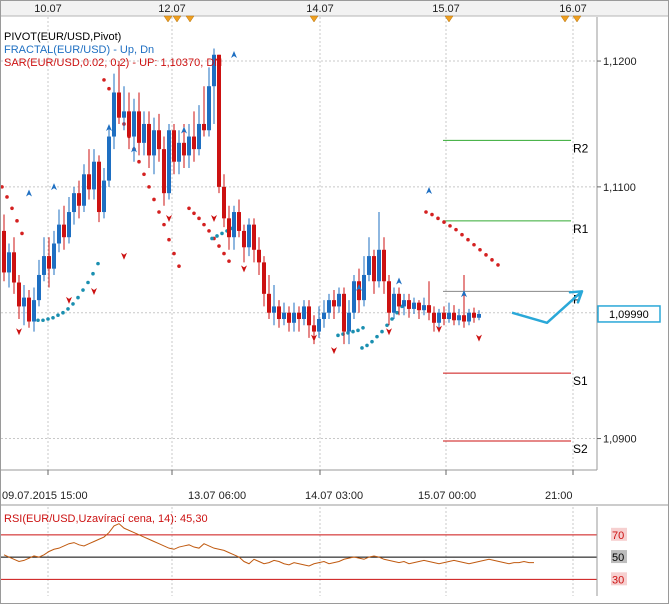  Describe the element at coordinates (320, 9) in the screenshot. I see `top-date-label: 14.07` at that location.